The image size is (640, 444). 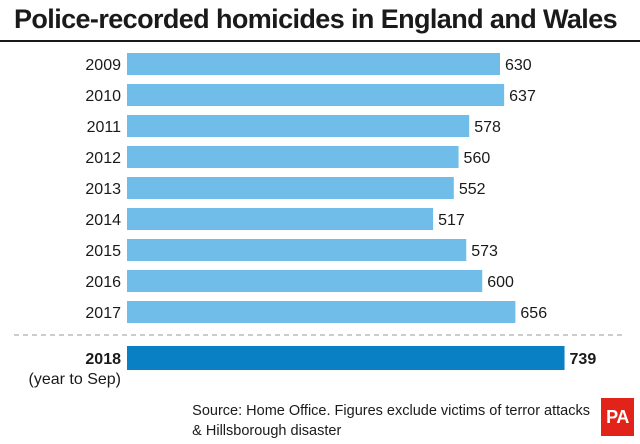 What do you see at coordinates (103, 220) in the screenshot?
I see `category-label: 2014` at bounding box center [103, 220].